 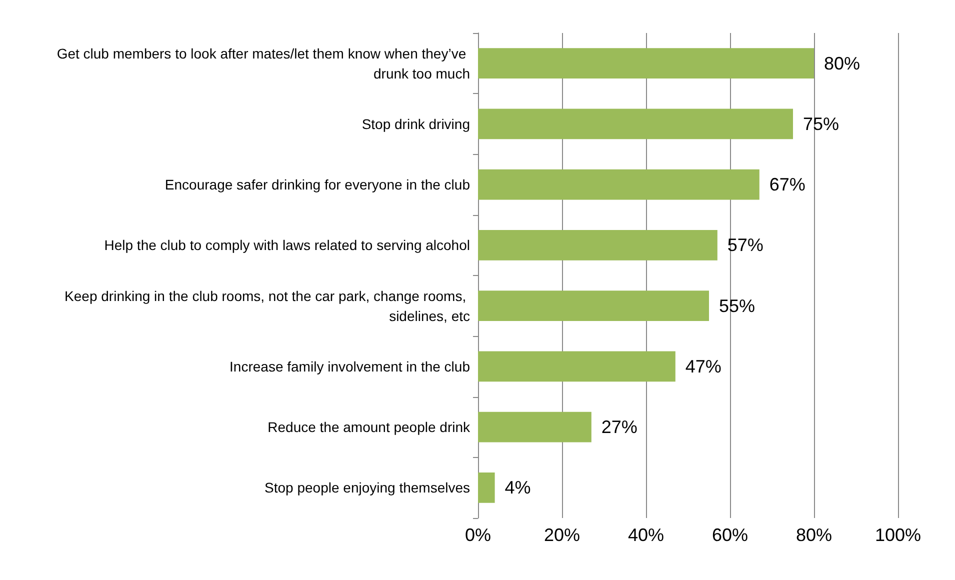 I want to click on data-label: 75%, so click(x=821, y=124).